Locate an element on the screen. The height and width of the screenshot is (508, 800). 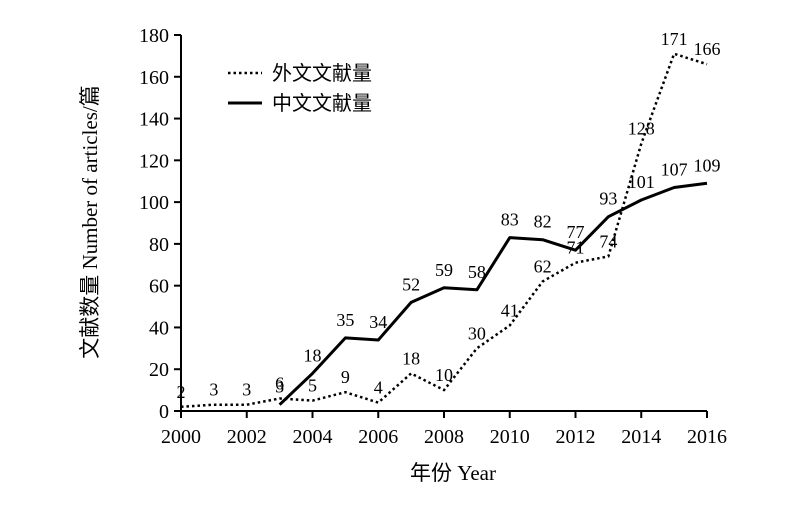
y-tick-label: 160 is located at coordinates (154, 78).